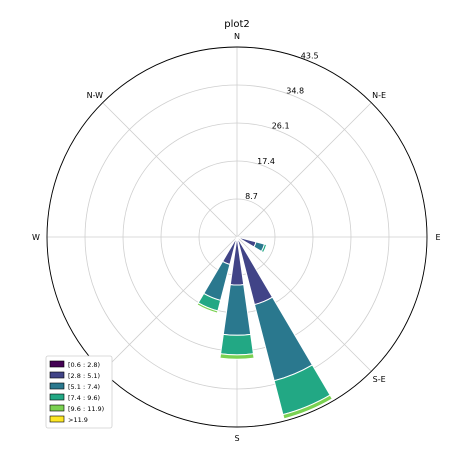 This screenshot has height=474, width=474. What do you see at coordinates (78, 420) in the screenshot?
I see `legend-label: >11.9` at bounding box center [78, 420].